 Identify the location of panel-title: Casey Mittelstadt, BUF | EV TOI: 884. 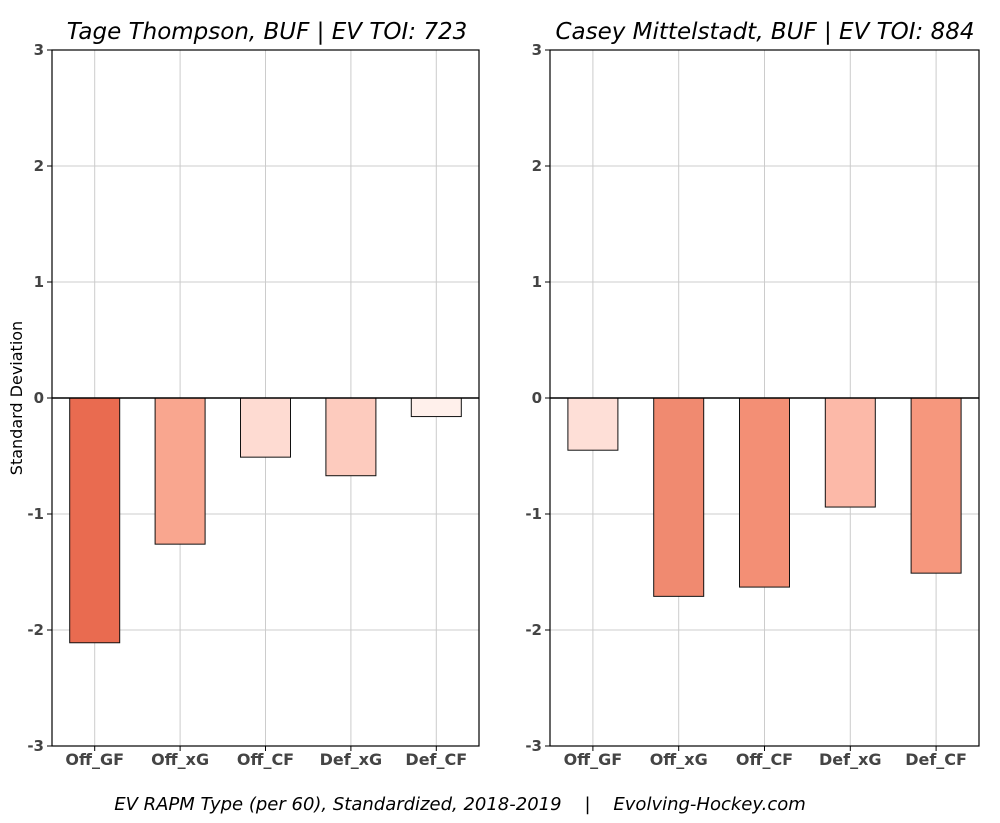
(764, 32).